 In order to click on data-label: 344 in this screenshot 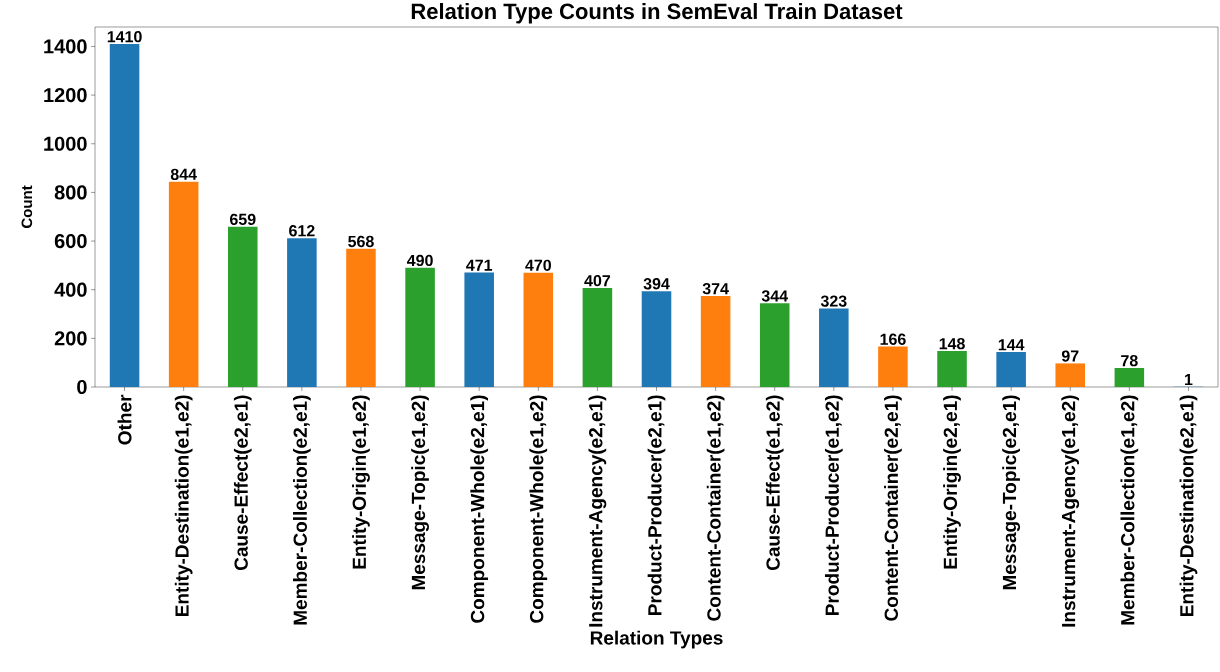, I will do `click(774, 296)`.